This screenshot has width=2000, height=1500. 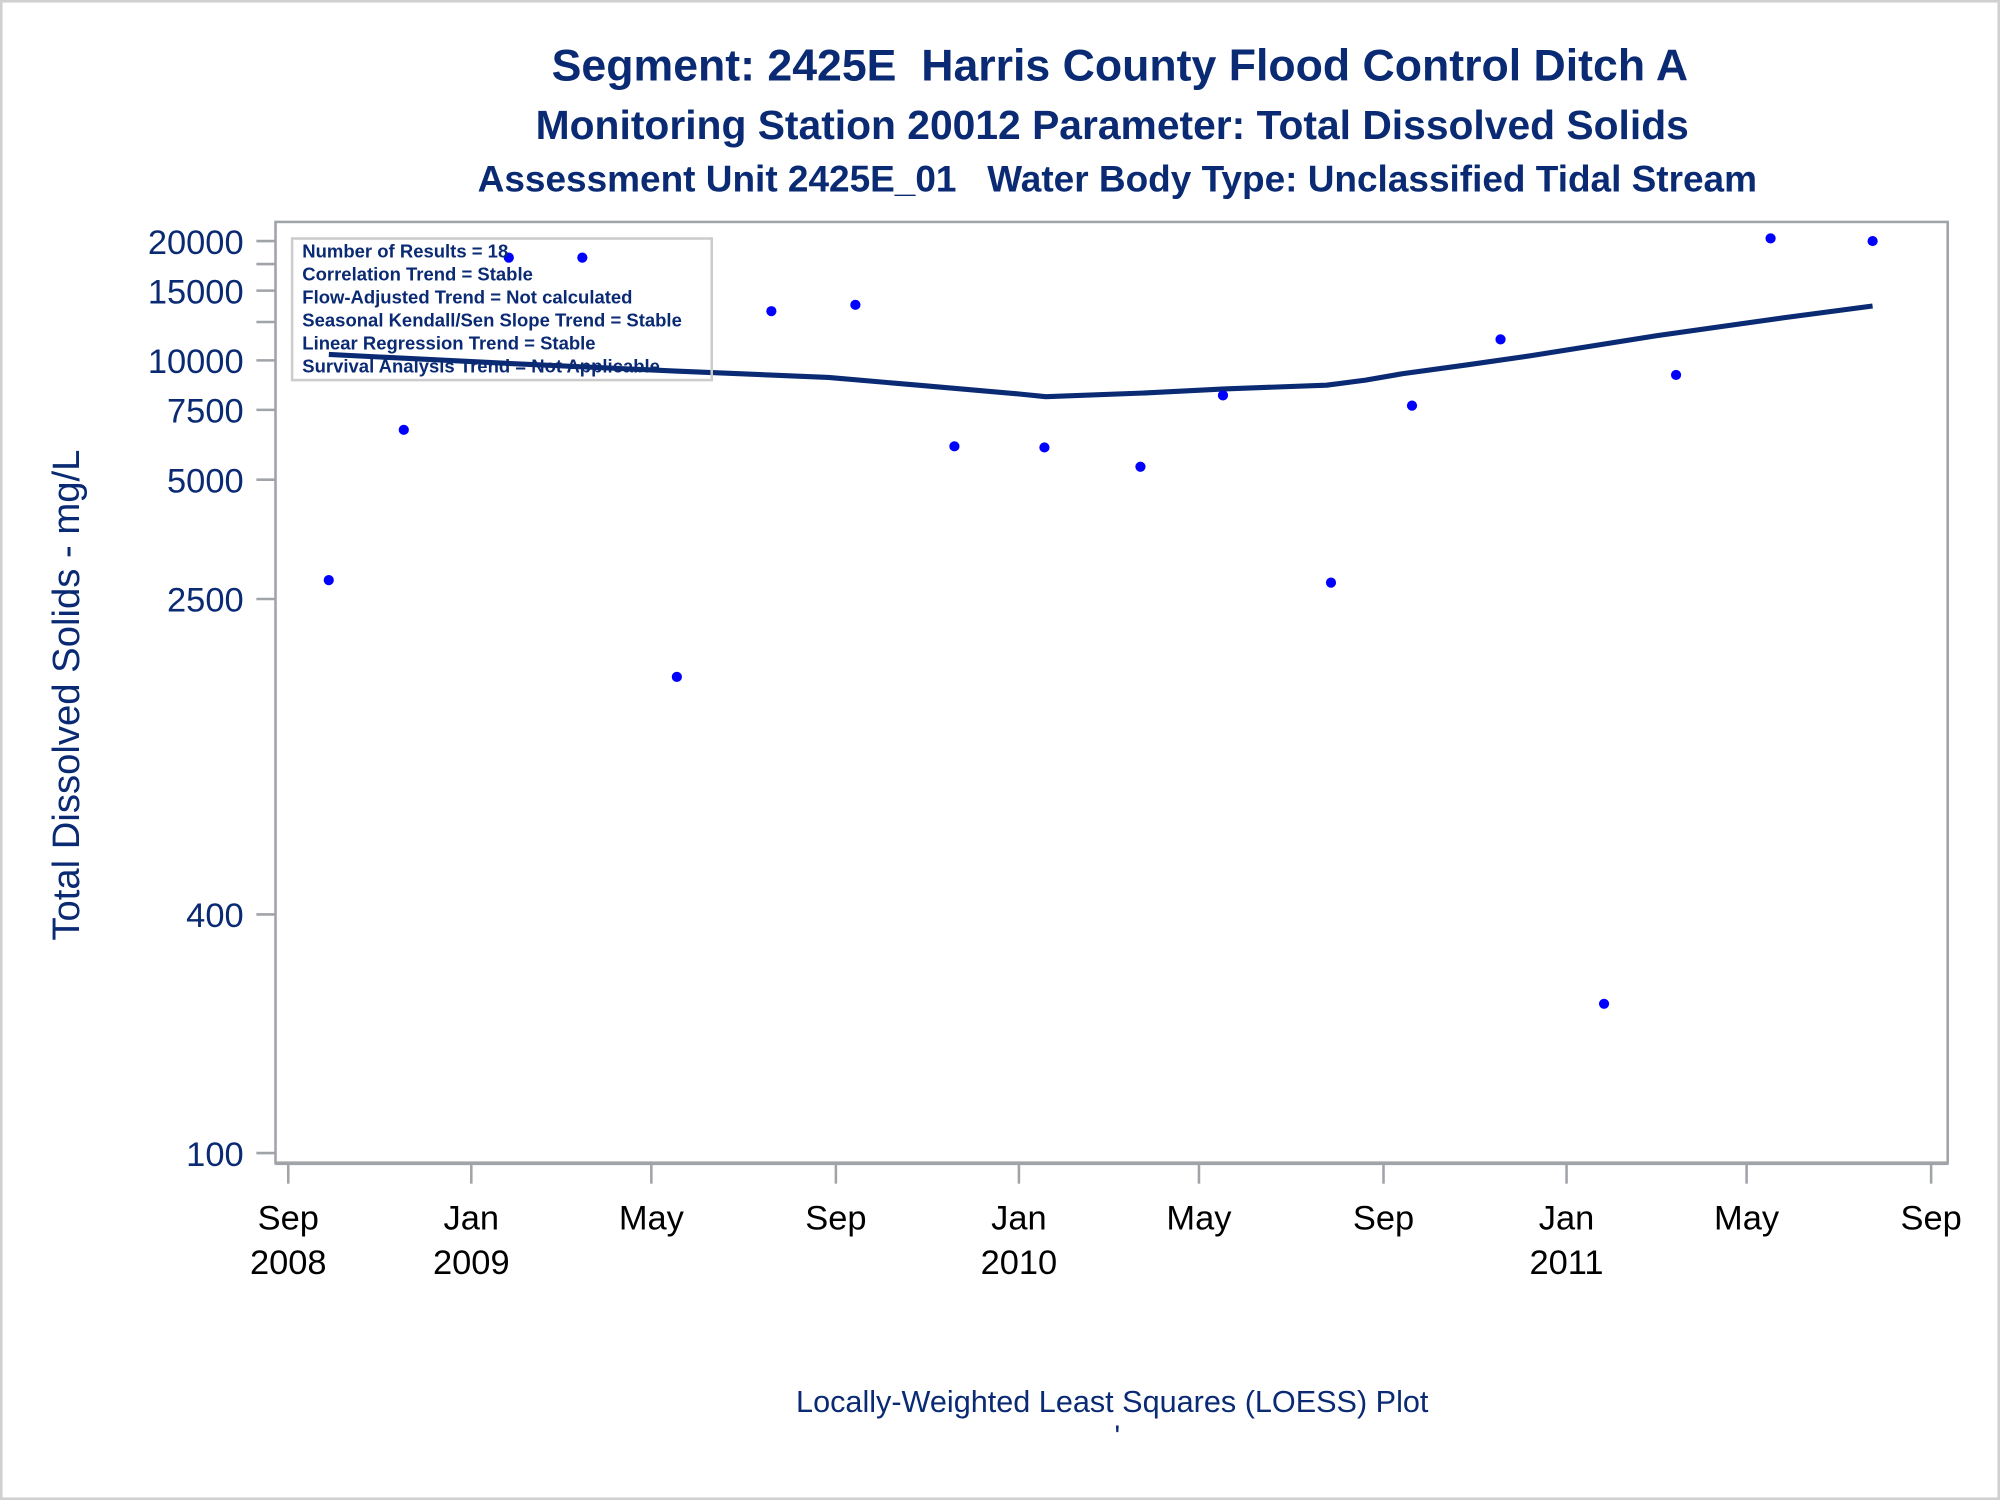 What do you see at coordinates (66, 695) in the screenshot?
I see `y-axis-label: Total Dissolved Solids - mg/L` at bounding box center [66, 695].